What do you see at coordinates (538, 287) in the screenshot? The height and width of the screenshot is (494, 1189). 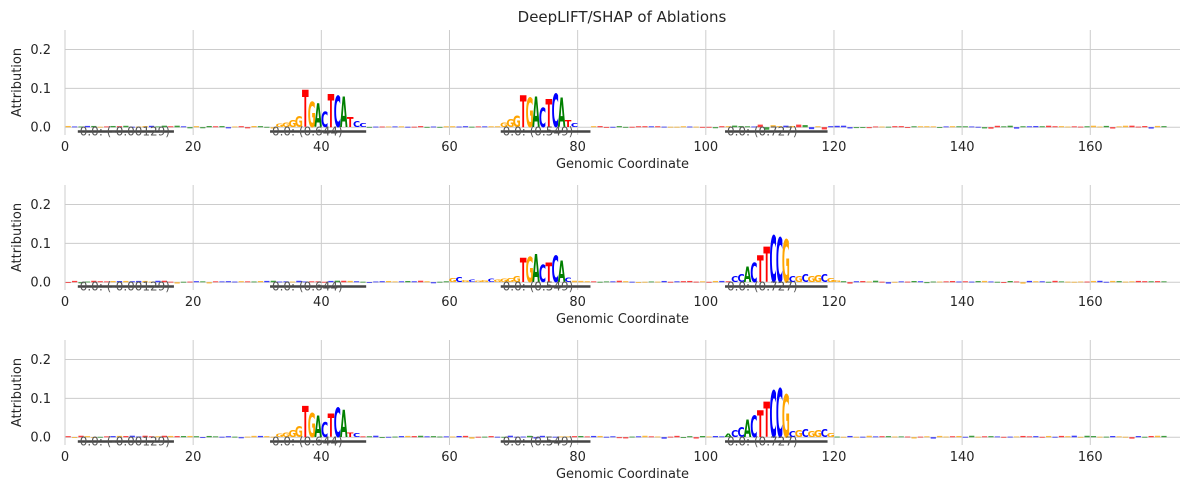 I see `annotation-label: 0.0: (0.549)` at bounding box center [538, 287].